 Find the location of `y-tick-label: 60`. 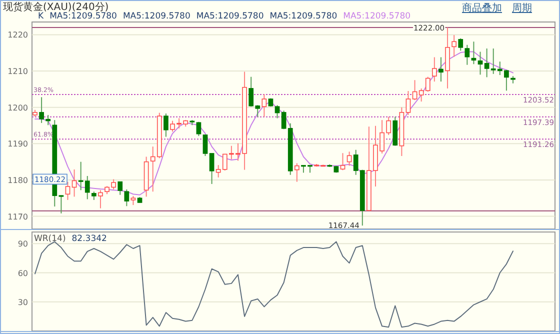

y-tick-label: 60 is located at coordinates (23, 273).